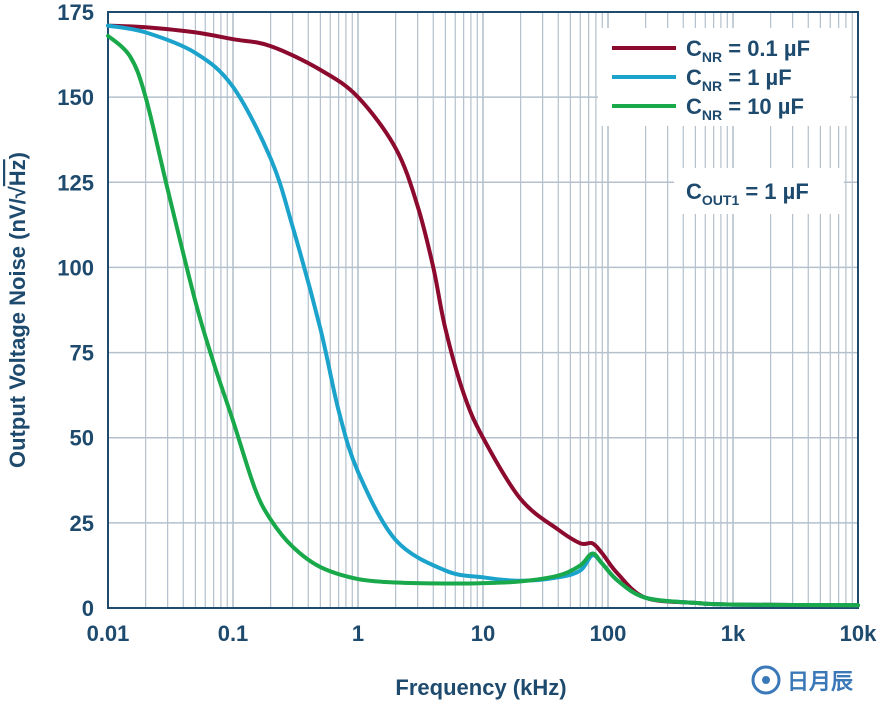  What do you see at coordinates (75, 182) in the screenshot?
I see `y-tick-label: 125` at bounding box center [75, 182].